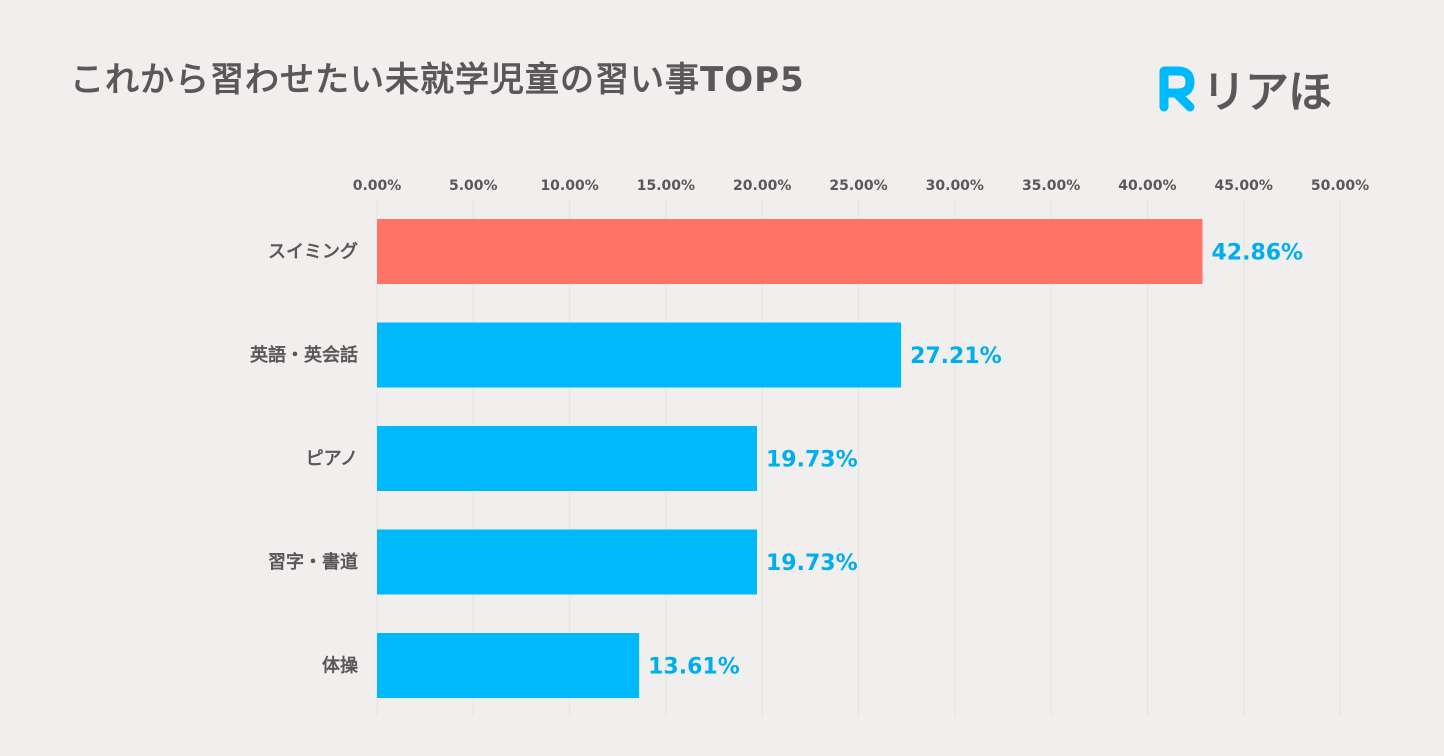 The height and width of the screenshot is (756, 1444). What do you see at coordinates (313, 562) in the screenshot?
I see `category-label: 習字・書道` at bounding box center [313, 562].